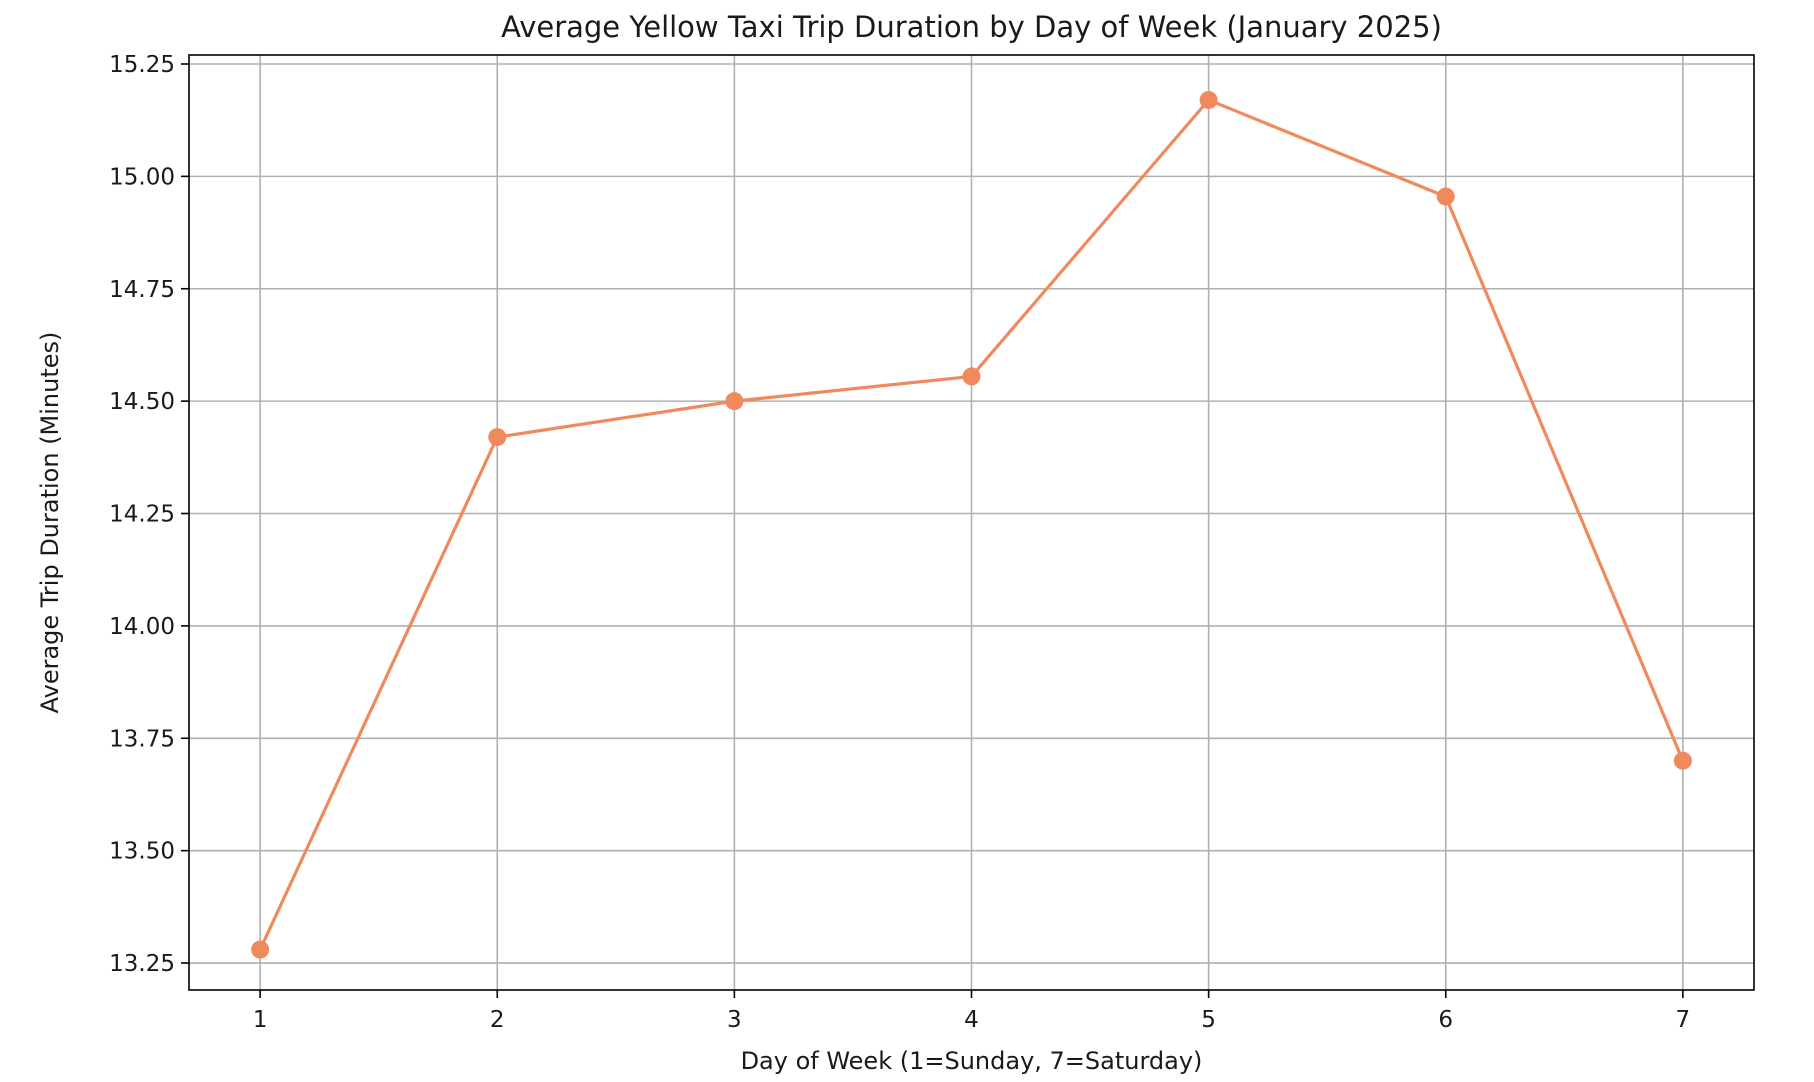  I want to click on y-axis-label: Average Trip Duration (Minutes), so click(50, 523).